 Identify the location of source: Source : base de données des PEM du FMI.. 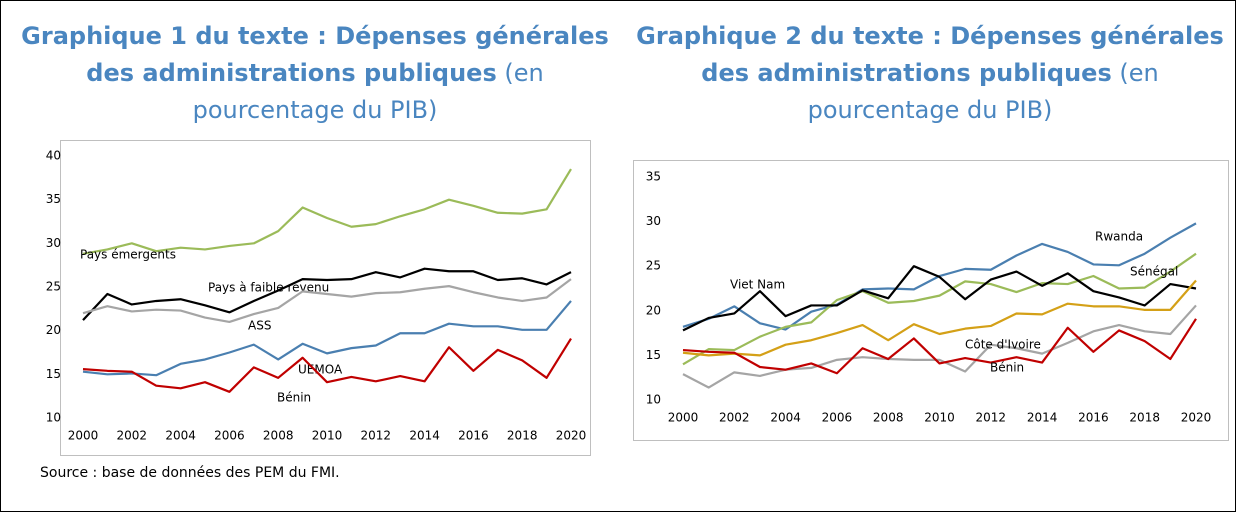
(190, 473).